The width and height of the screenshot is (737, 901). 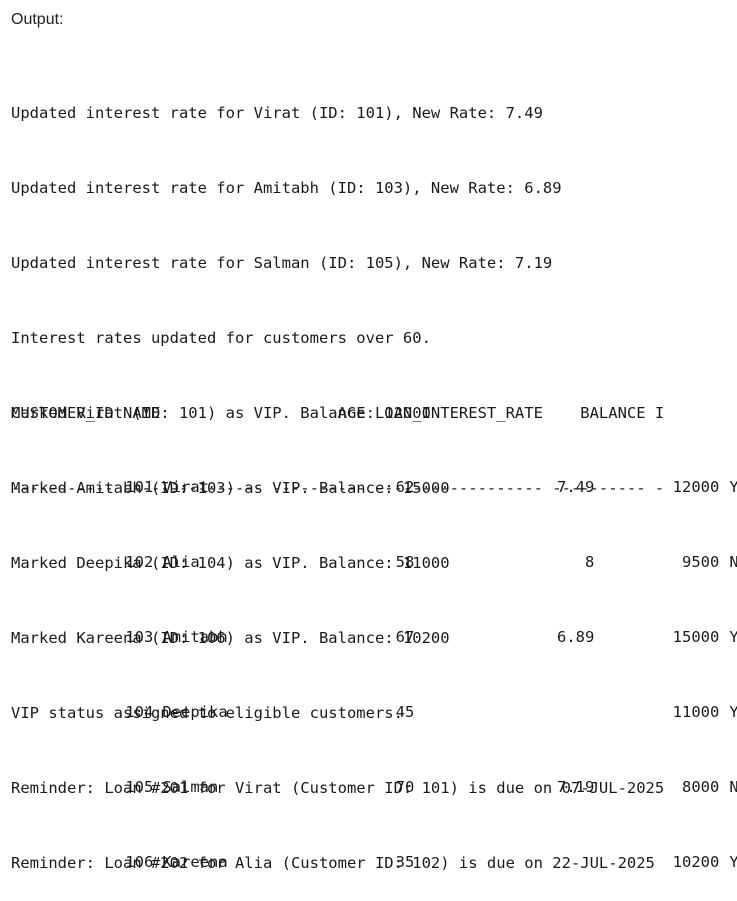 What do you see at coordinates (195, 862) in the screenshot?
I see `name-cell: Kareena` at bounding box center [195, 862].